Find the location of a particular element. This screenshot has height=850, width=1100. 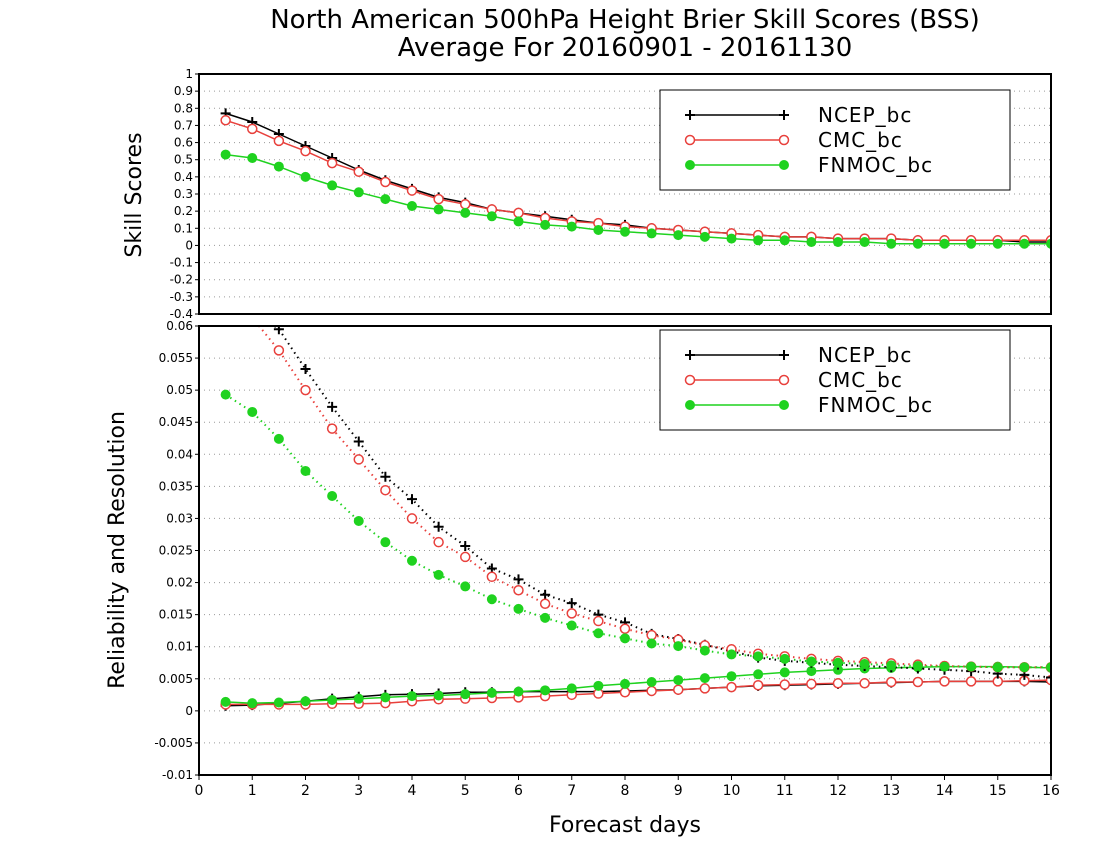

x-tick-label: 15 is located at coordinates (998, 791).